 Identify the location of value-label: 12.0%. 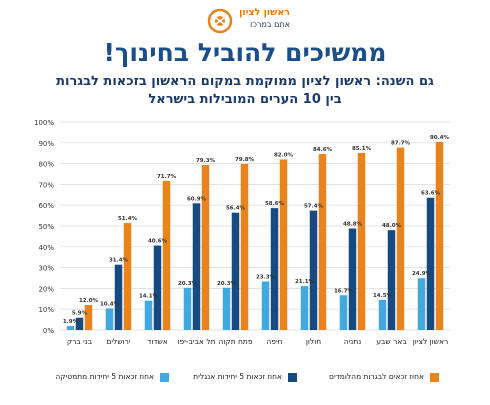
(89, 301).